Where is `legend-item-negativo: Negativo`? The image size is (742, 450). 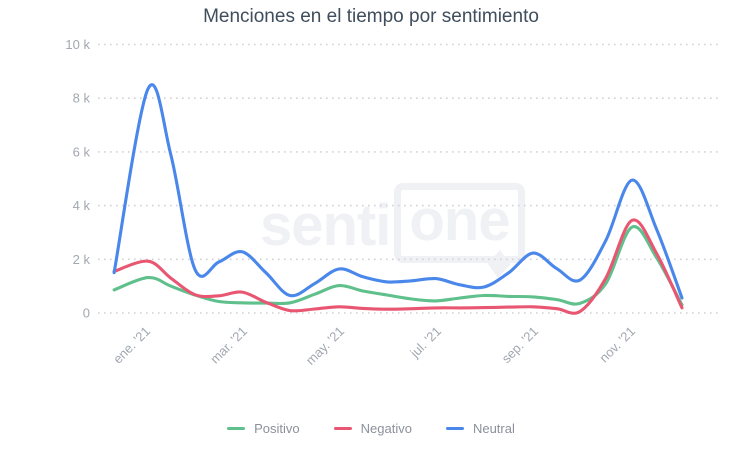
legend-item-negativo: Negativo is located at coordinates (372, 428).